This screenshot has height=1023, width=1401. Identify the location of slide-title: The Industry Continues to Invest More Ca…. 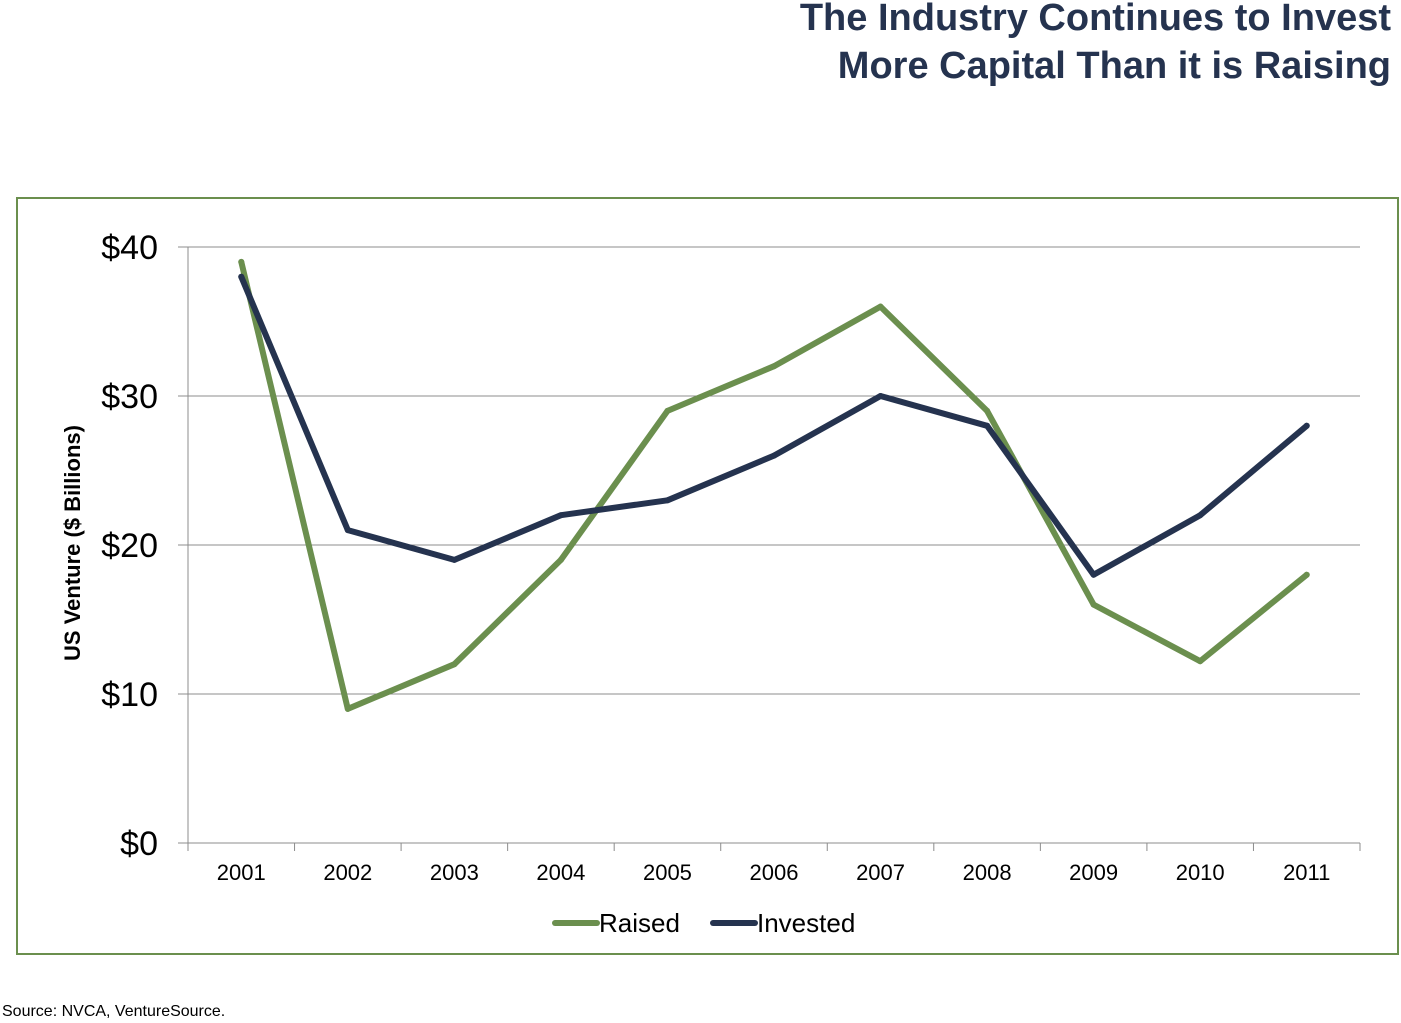
(1095, 45).